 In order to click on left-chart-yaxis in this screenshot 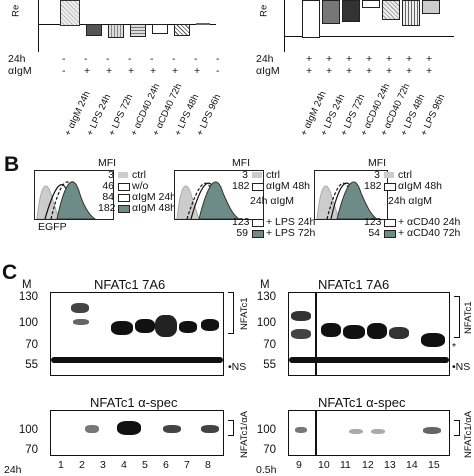, I will do `click(38, 26)`.